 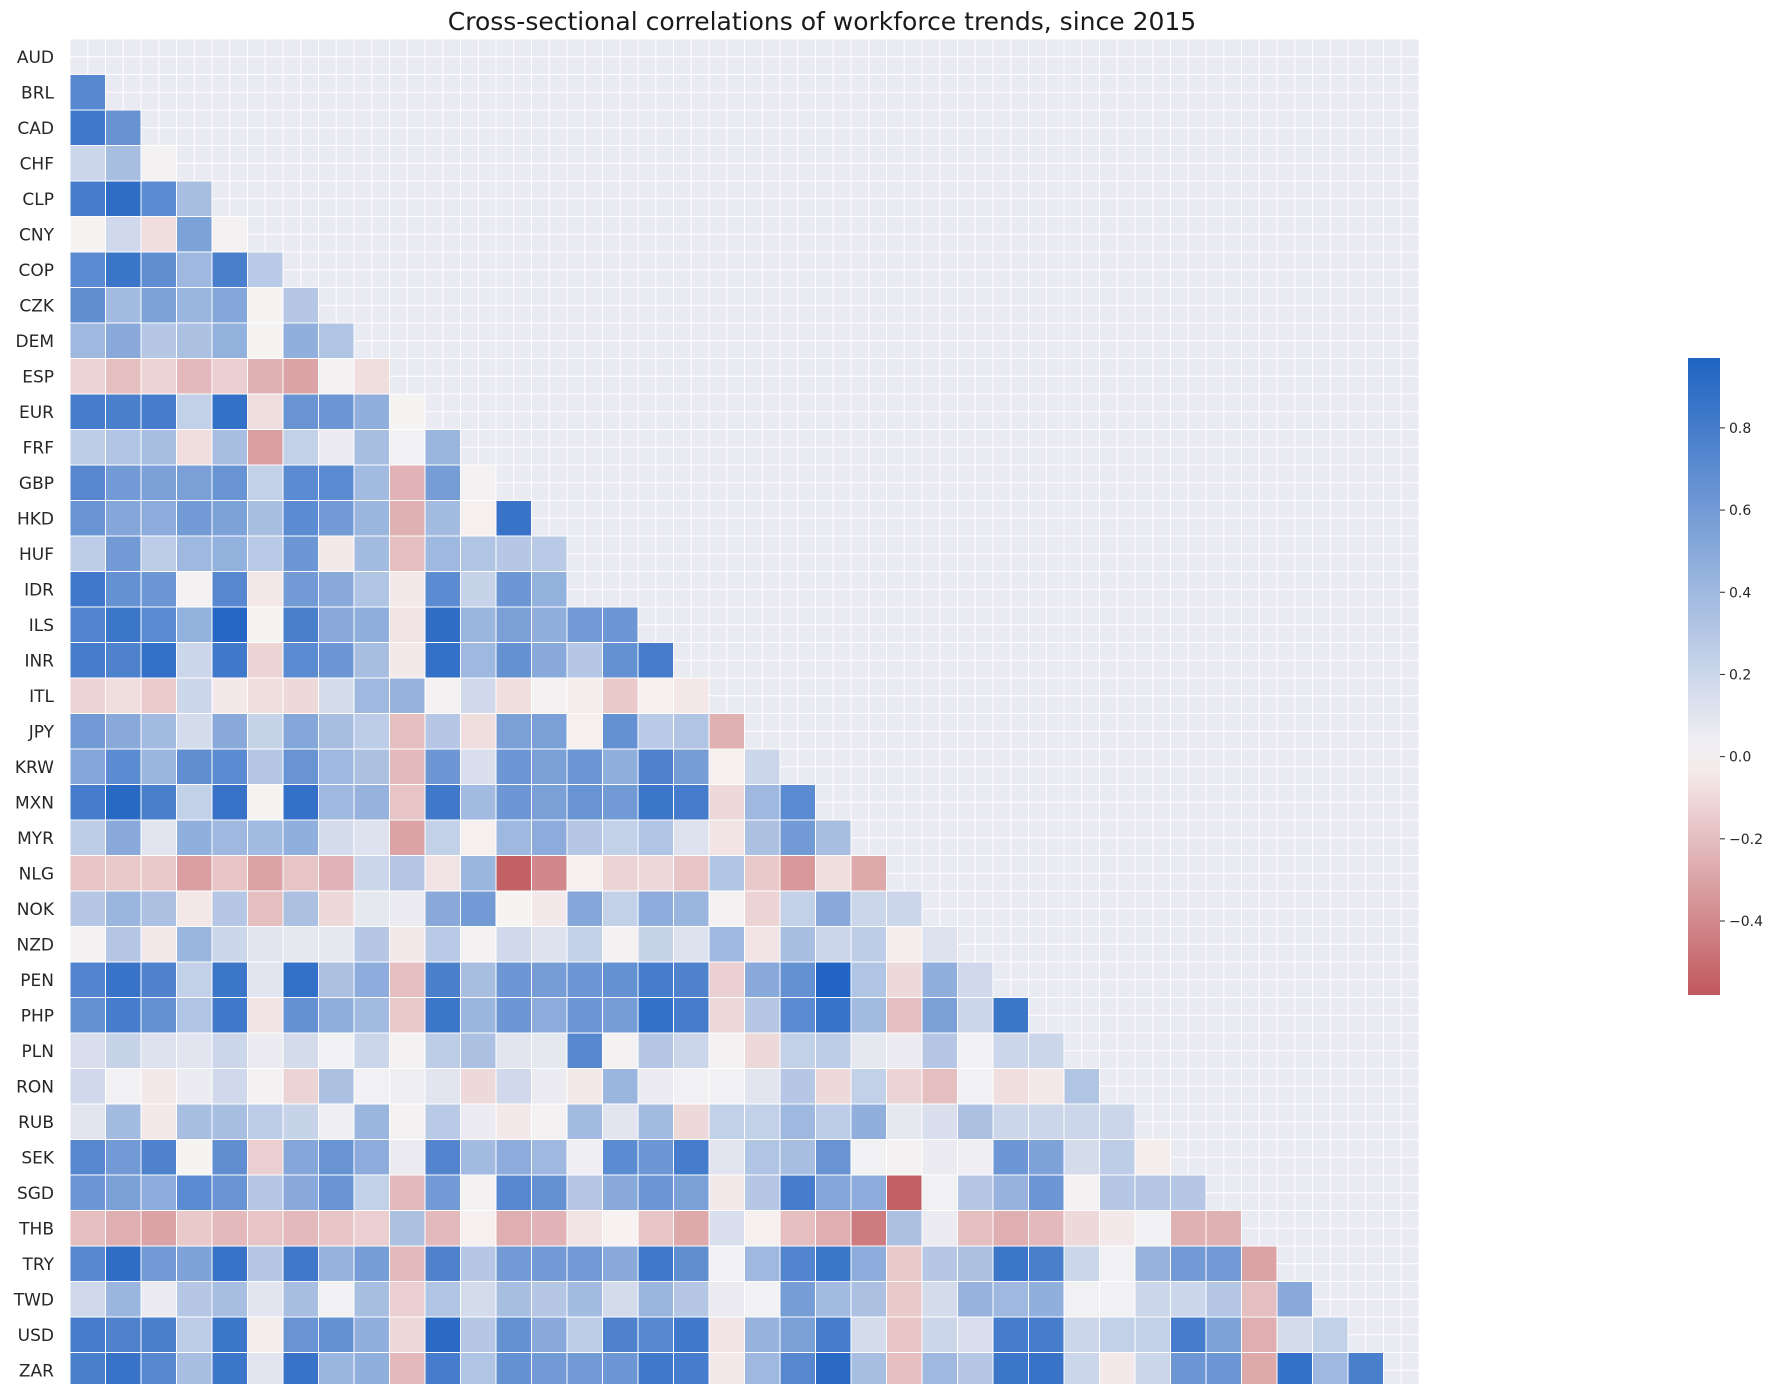 What do you see at coordinates (833, 908) in the screenshot?
I see `heatmap-cell-nok-mxn` at bounding box center [833, 908].